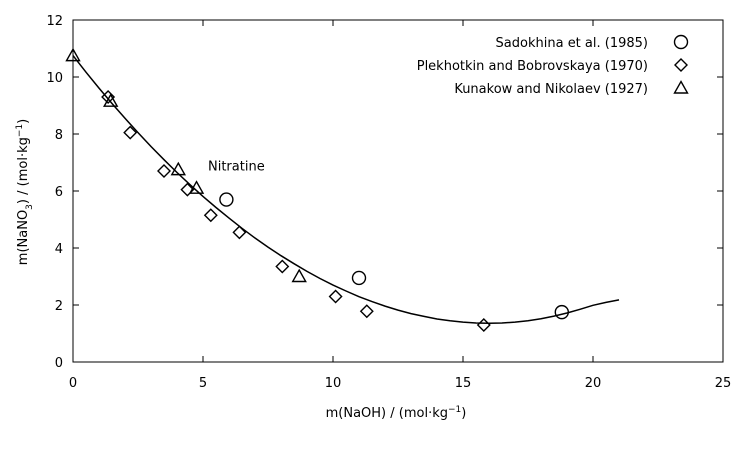 Image resolution: width=750 pixels, height=450 pixels. I want to click on x-axis-label: m(NaOH) / (mol·kg−1), so click(396, 413).